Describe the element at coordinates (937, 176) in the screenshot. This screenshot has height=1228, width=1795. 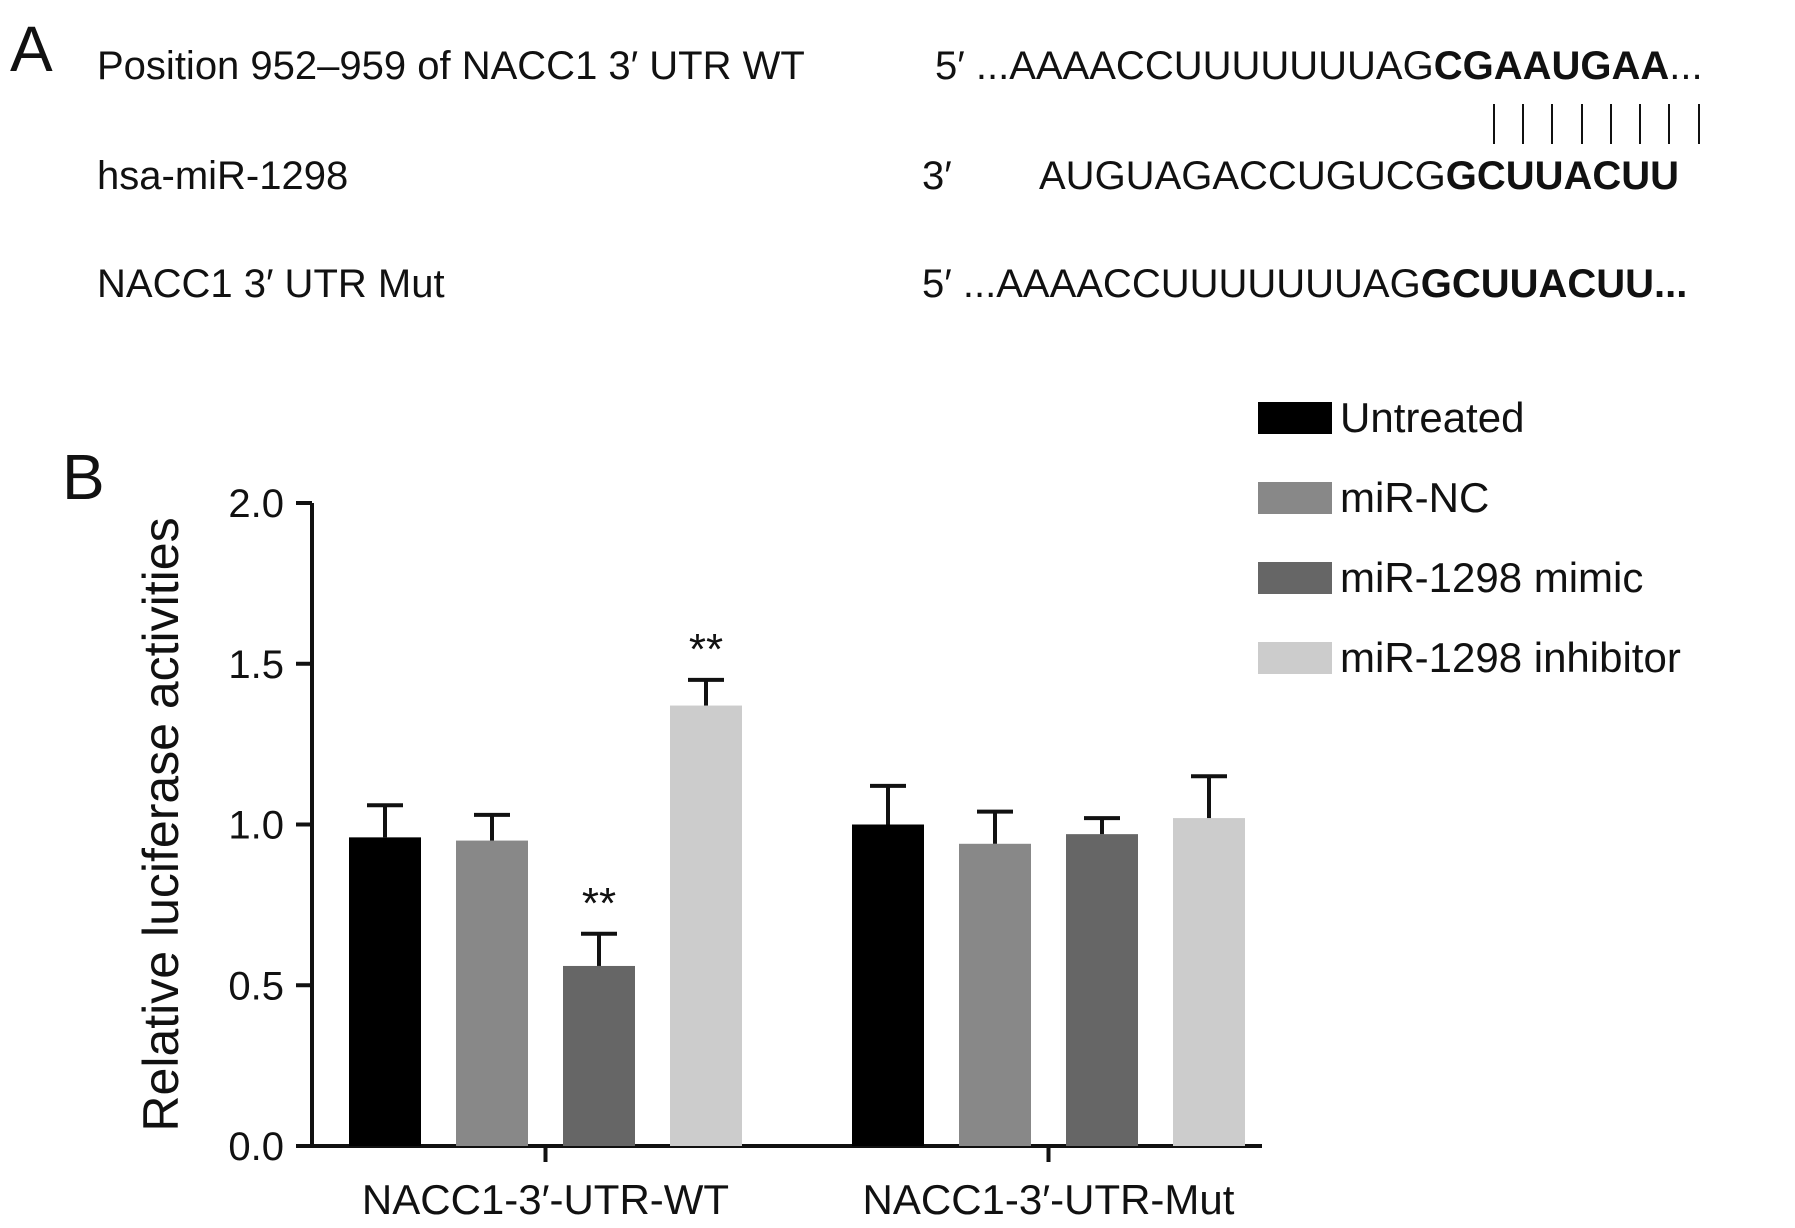
I see `mirna-end: 3′` at that location.